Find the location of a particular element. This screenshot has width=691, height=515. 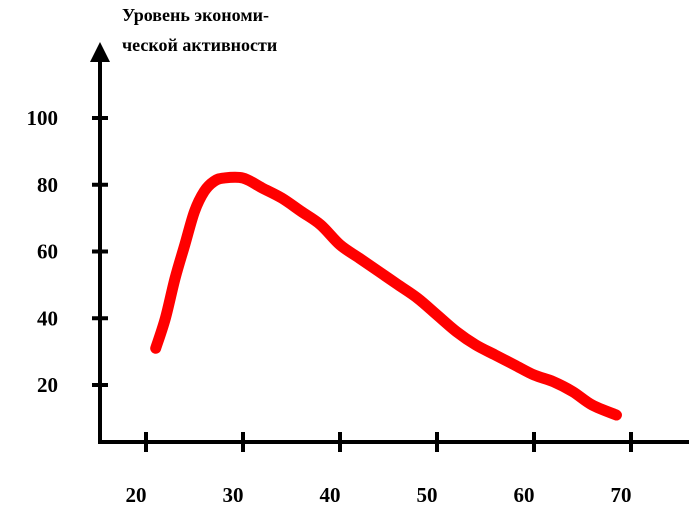

y-tick-label: 80 is located at coordinates (47, 185).